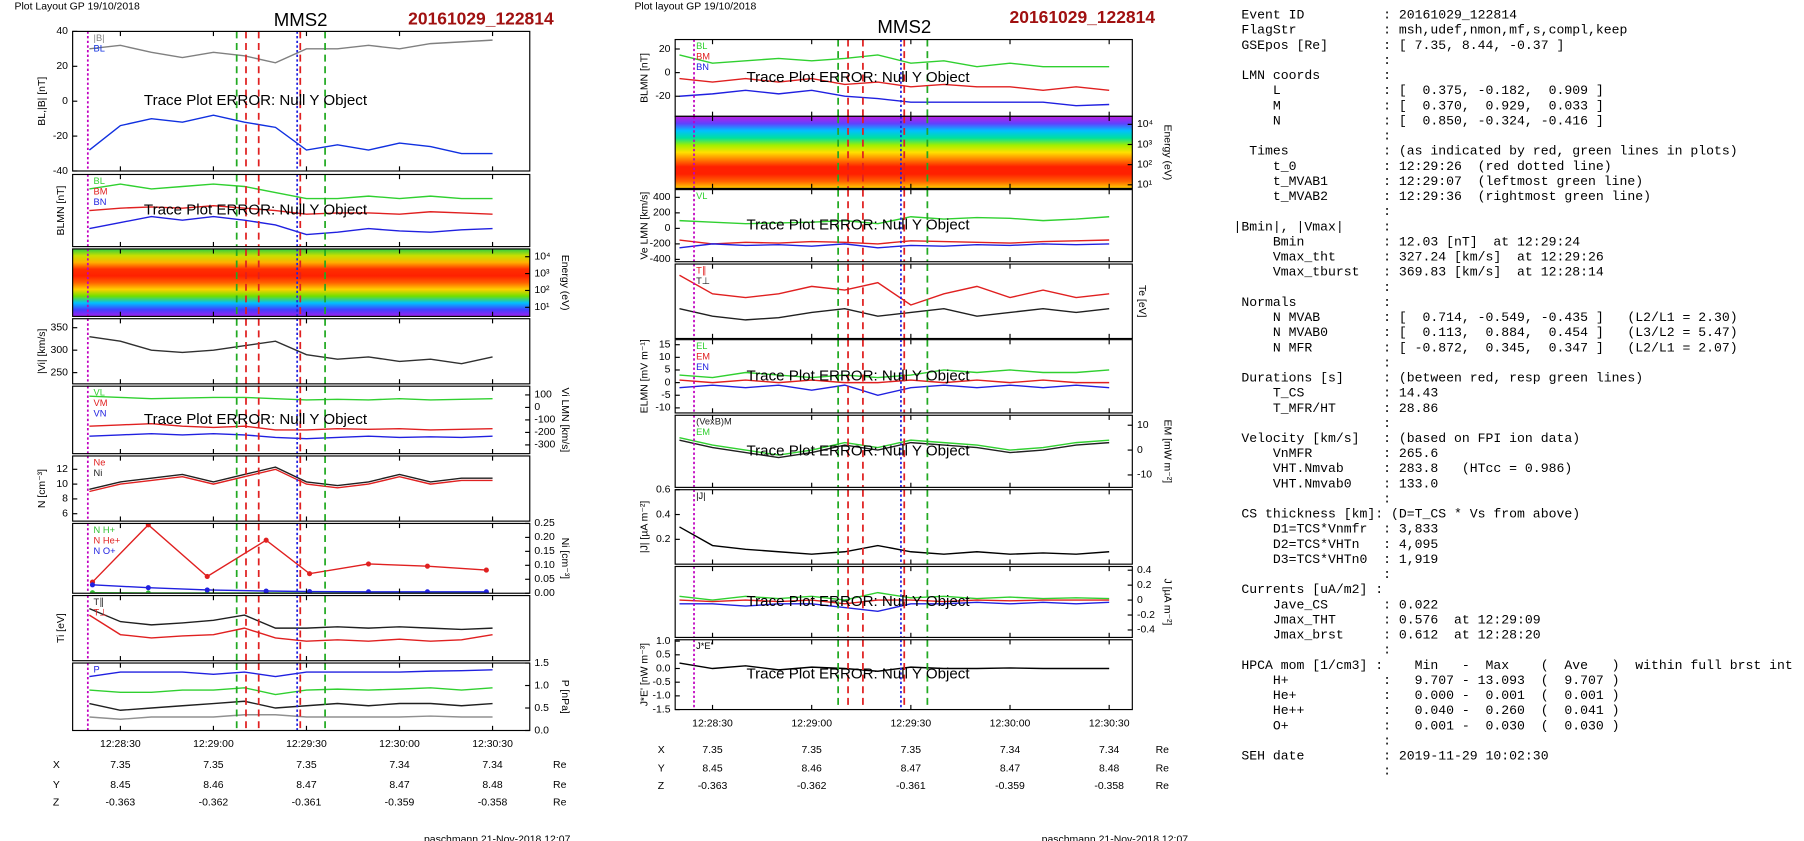  Describe the element at coordinates (663, 668) in the screenshot. I see `y-tick-label: 0.0` at that location.